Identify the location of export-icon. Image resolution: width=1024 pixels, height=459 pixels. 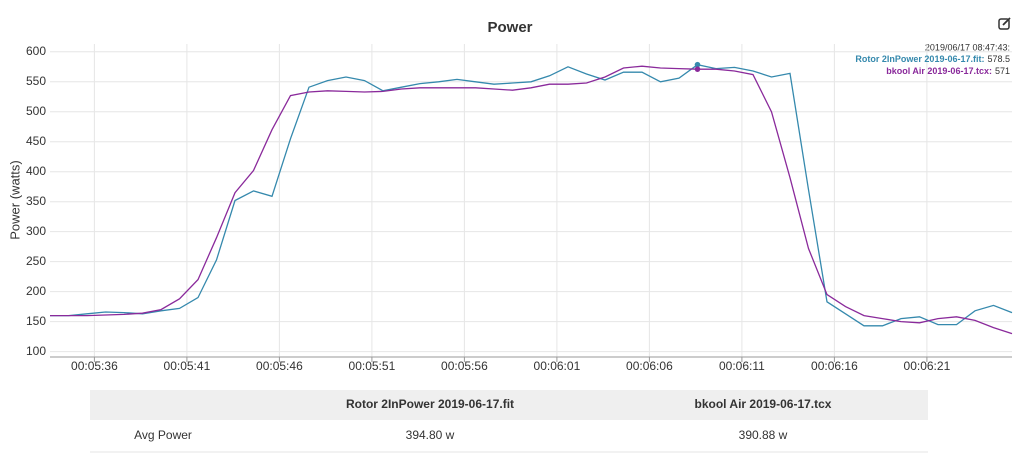
(1004, 23).